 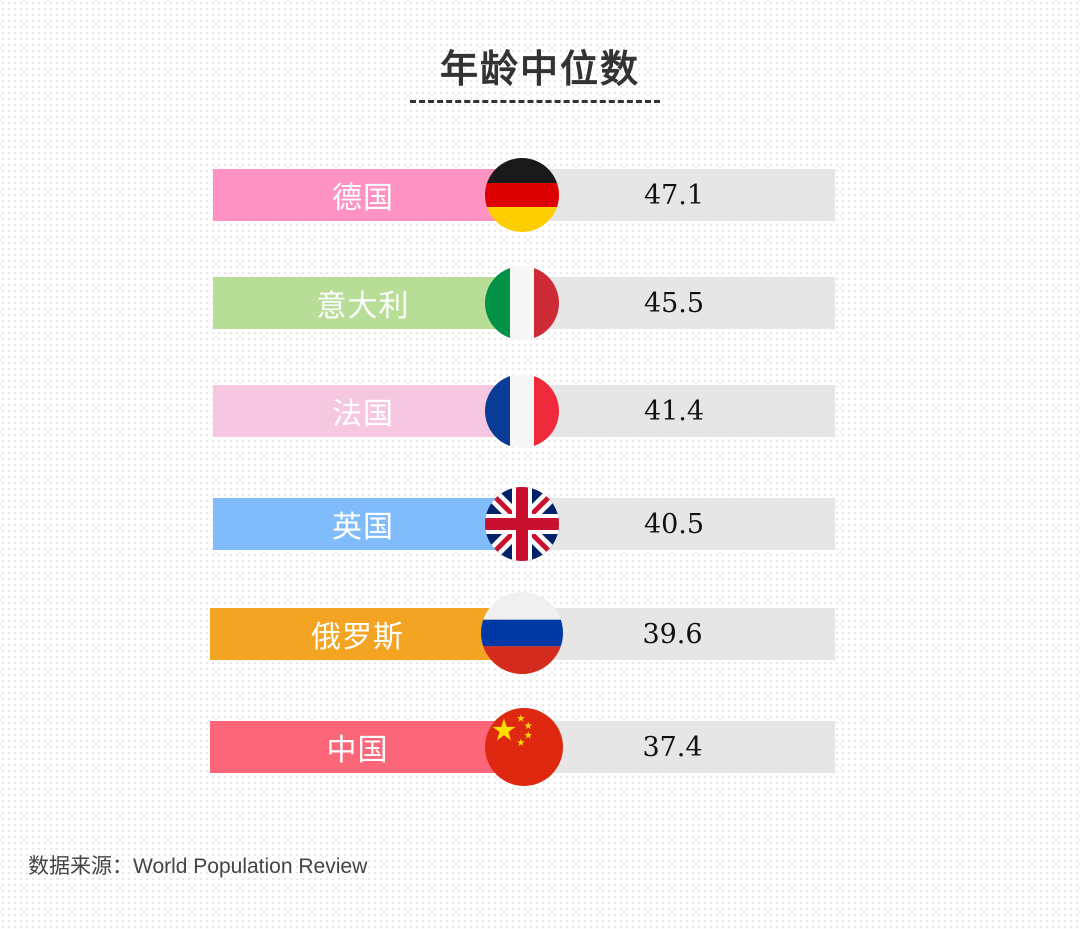 What do you see at coordinates (363, 411) in the screenshot?
I see `country-label: 法国` at bounding box center [363, 411].